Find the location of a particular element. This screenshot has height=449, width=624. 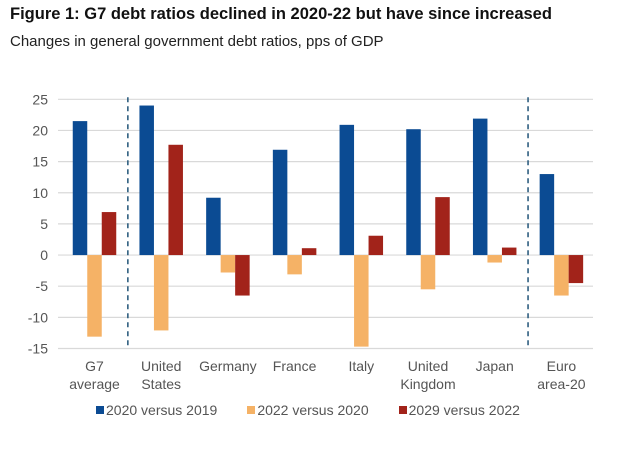

x-category-label: Euro is located at coordinates (562, 366).